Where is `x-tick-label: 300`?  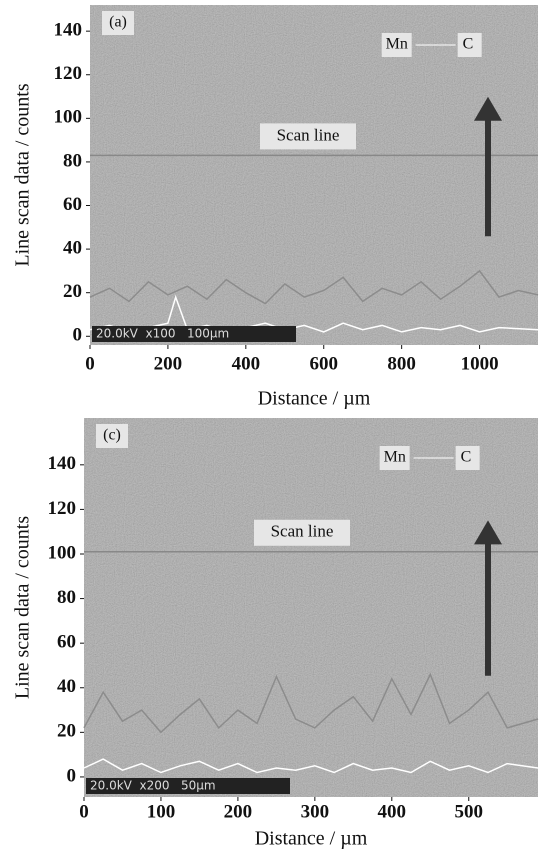 x-tick-label: 300 is located at coordinates (315, 811).